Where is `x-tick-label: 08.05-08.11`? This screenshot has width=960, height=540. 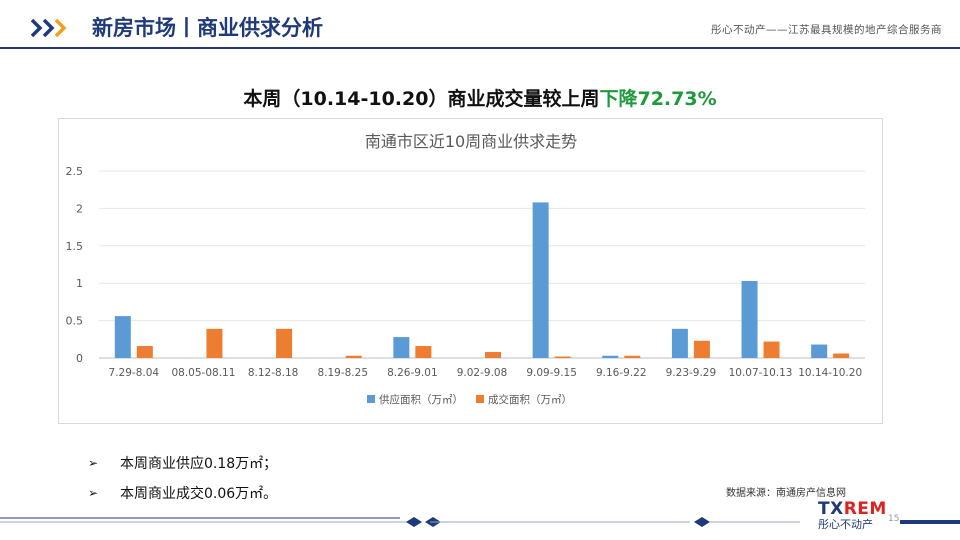
x-tick-label: 08.05-08.11 is located at coordinates (203, 373).